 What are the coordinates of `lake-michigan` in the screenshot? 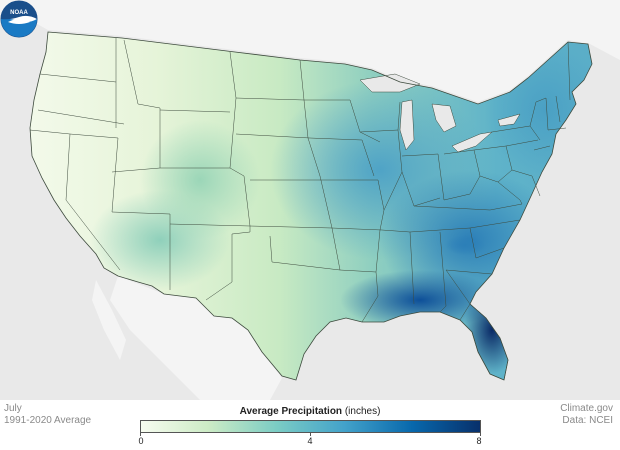 It's located at (407, 125).